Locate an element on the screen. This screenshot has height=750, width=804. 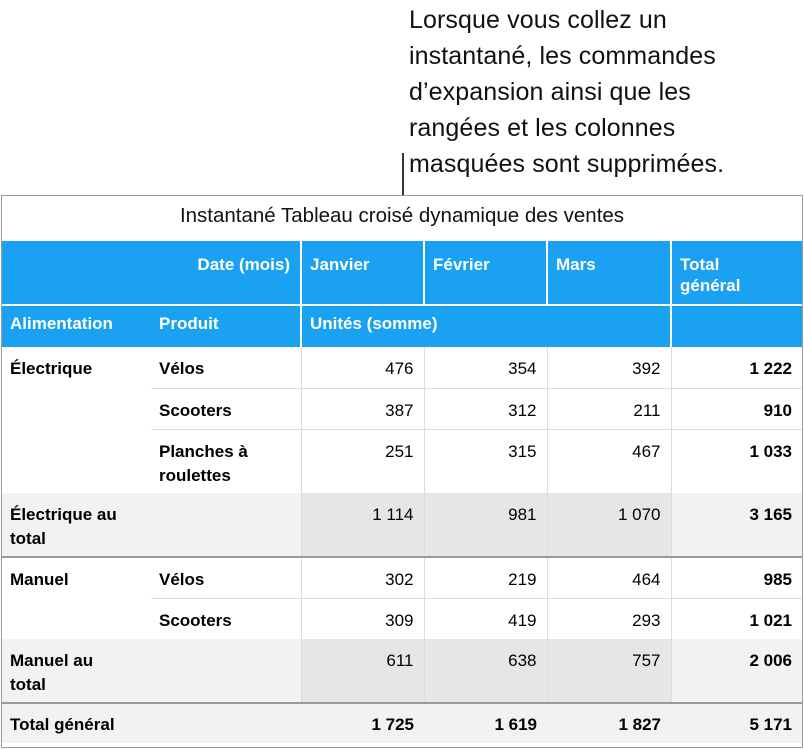
header-row-fields: Alimentation Produit Unités (somme) is located at coordinates (402, 326).